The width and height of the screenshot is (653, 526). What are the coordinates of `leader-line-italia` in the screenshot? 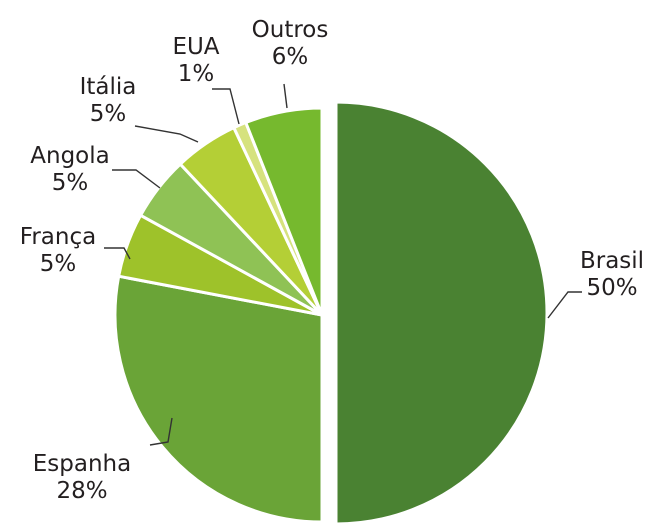 It's located at (166, 134).